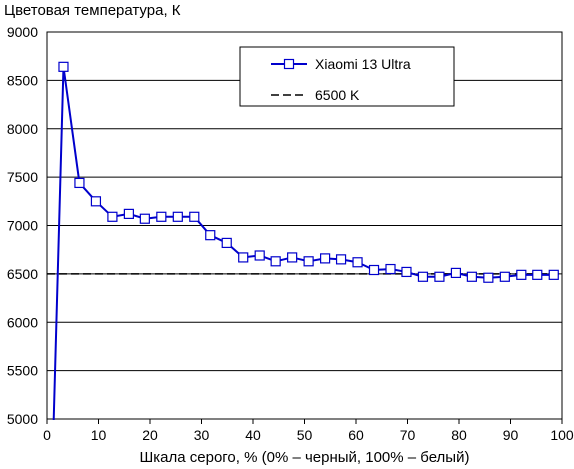  I want to click on y-tick-label: 9000, so click(22, 32).